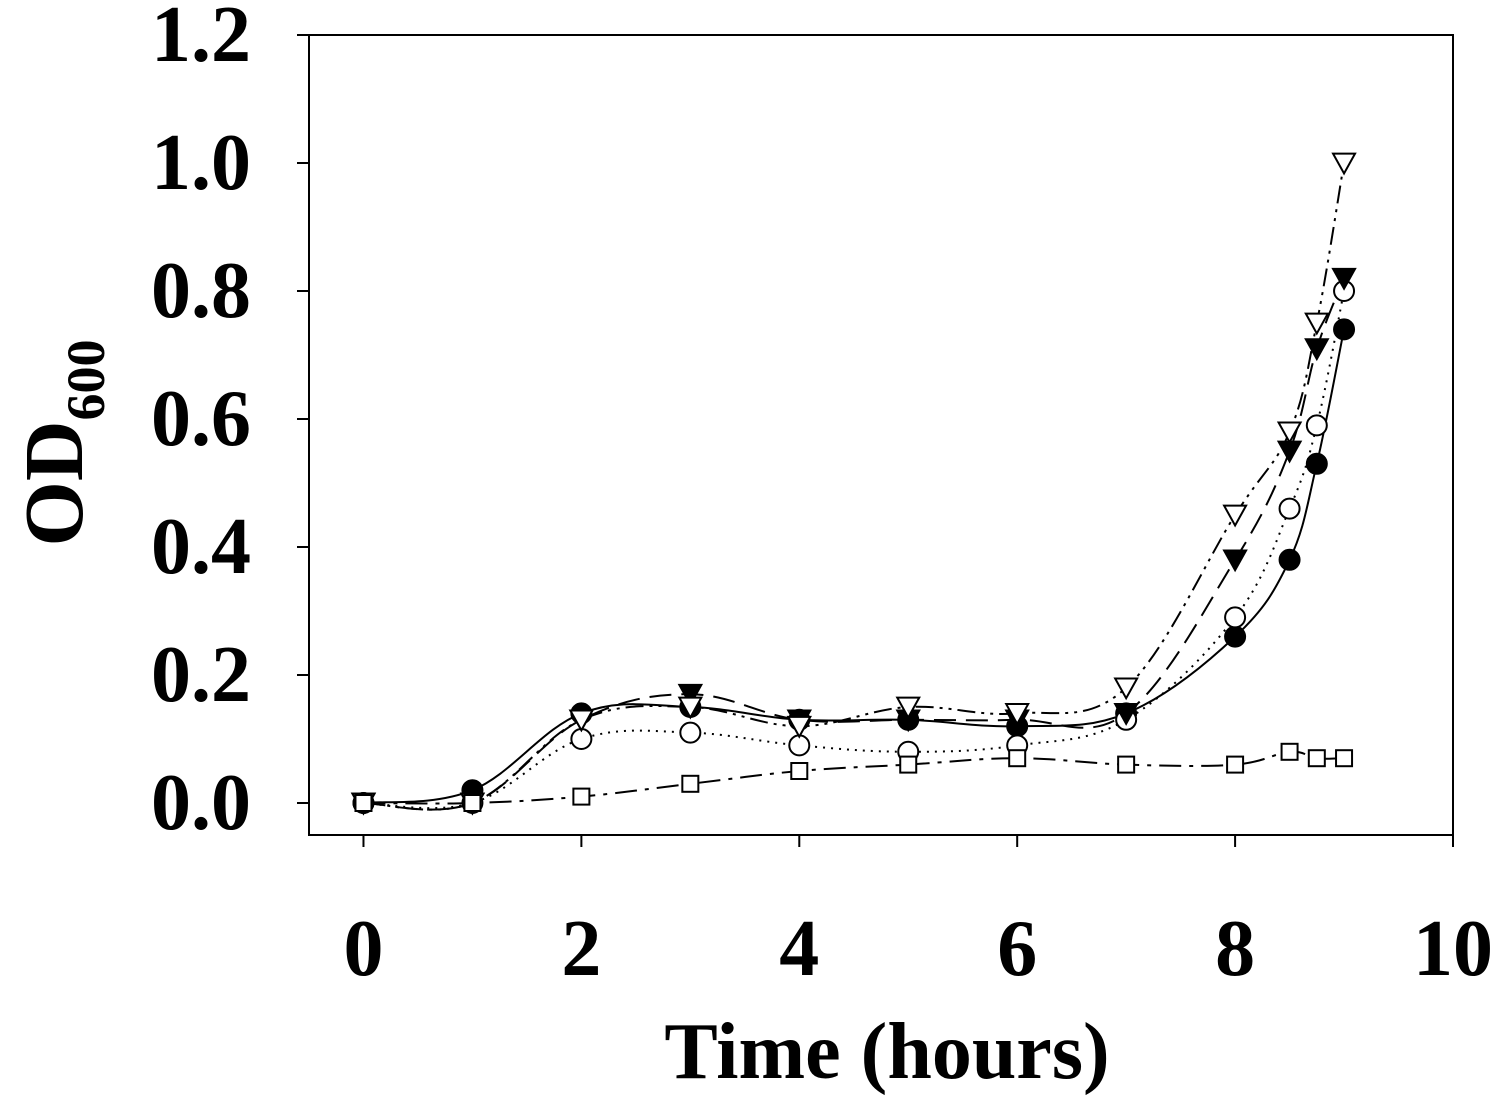 This screenshot has height=1102, width=1500. What do you see at coordinates (201, 291) in the screenshot?
I see `y-tick-label: 0.8` at bounding box center [201, 291].